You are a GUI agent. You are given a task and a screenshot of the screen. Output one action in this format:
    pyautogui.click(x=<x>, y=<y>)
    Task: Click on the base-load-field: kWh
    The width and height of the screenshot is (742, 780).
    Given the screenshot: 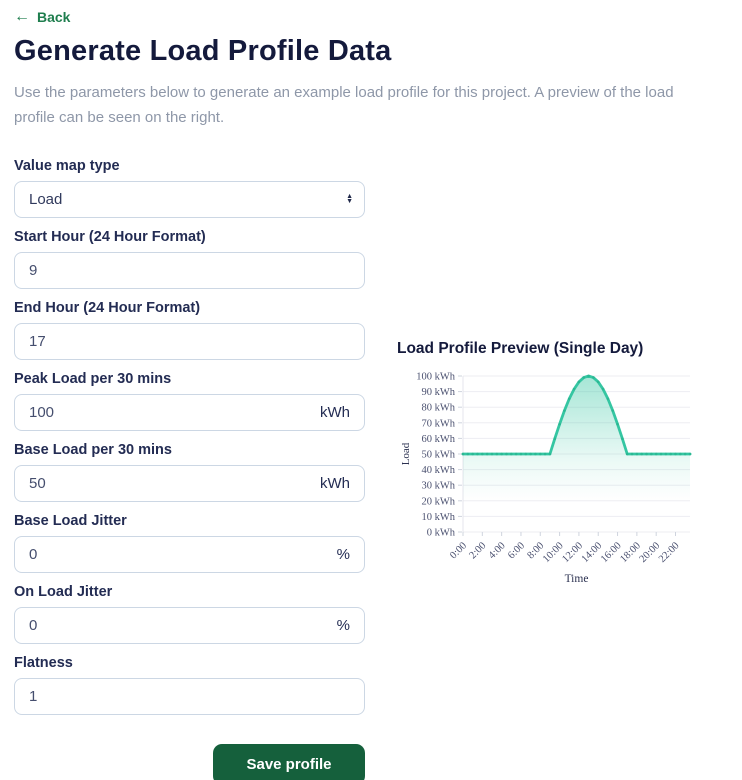 What is the action you would take?
    pyautogui.click(x=189, y=483)
    